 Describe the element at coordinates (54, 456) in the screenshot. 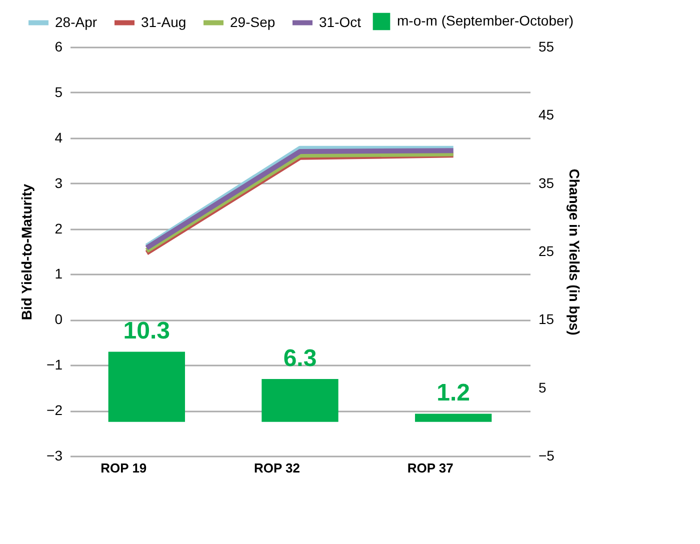

I see `y-tick-label: −3` at that location.